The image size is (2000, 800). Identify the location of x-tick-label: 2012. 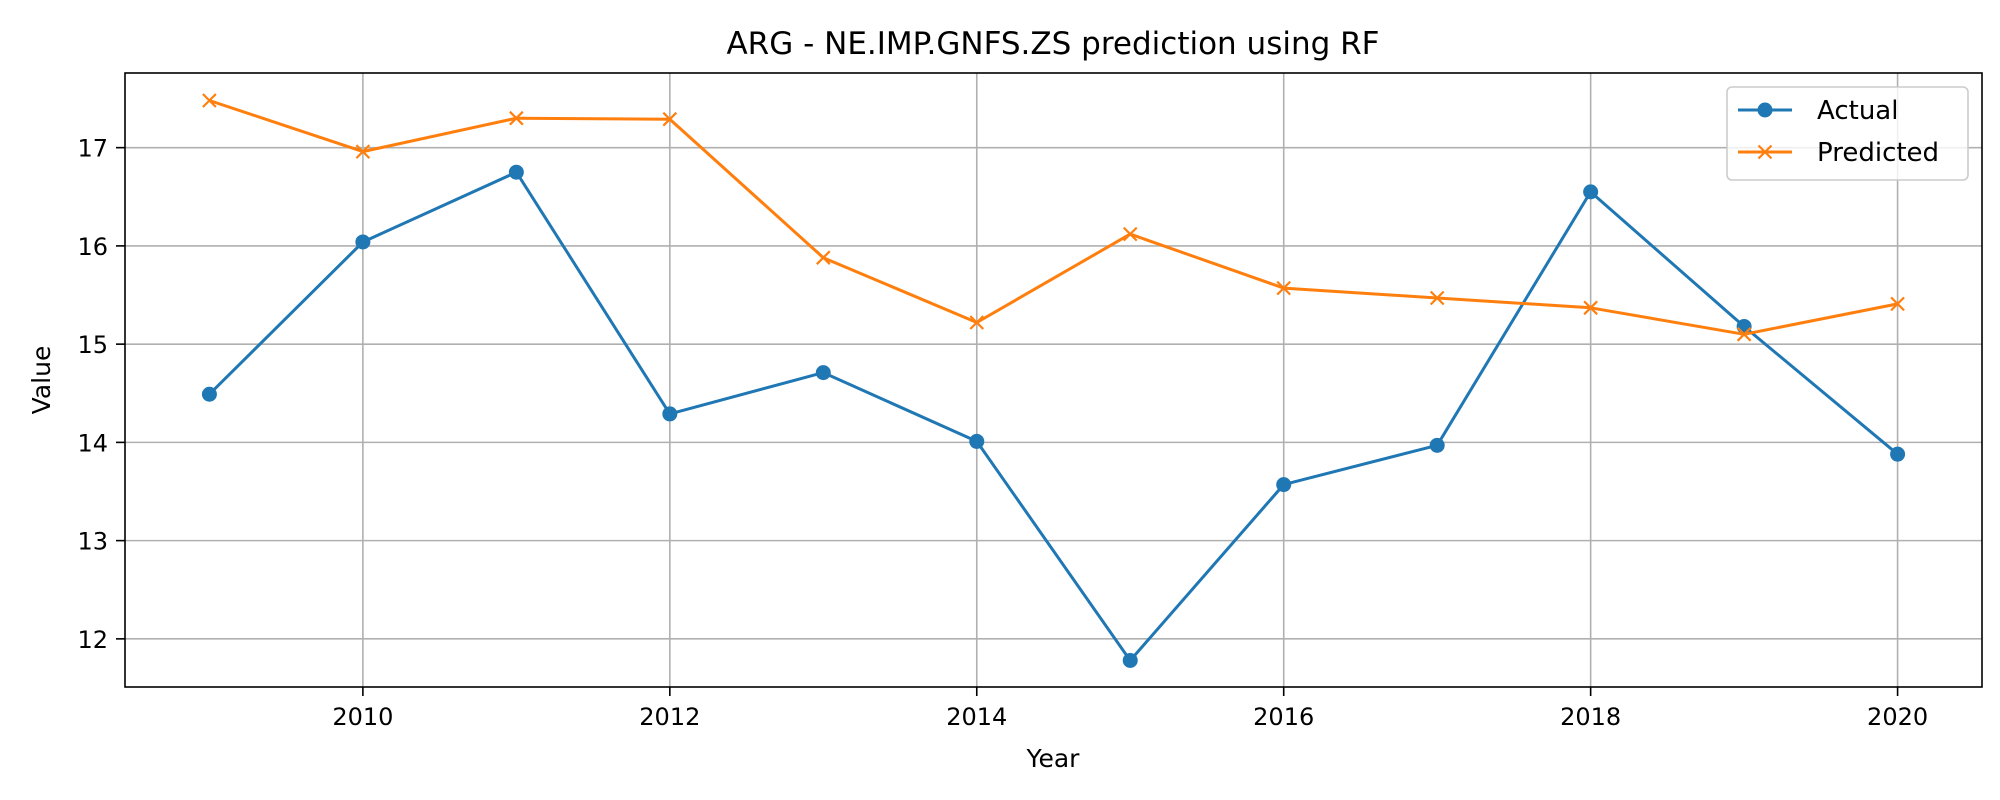
(669, 717).